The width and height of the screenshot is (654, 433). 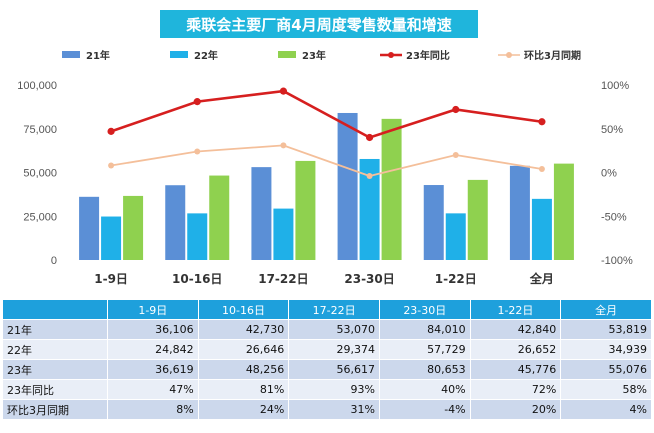 I want to click on table-cell: 26,652, so click(x=515, y=349).